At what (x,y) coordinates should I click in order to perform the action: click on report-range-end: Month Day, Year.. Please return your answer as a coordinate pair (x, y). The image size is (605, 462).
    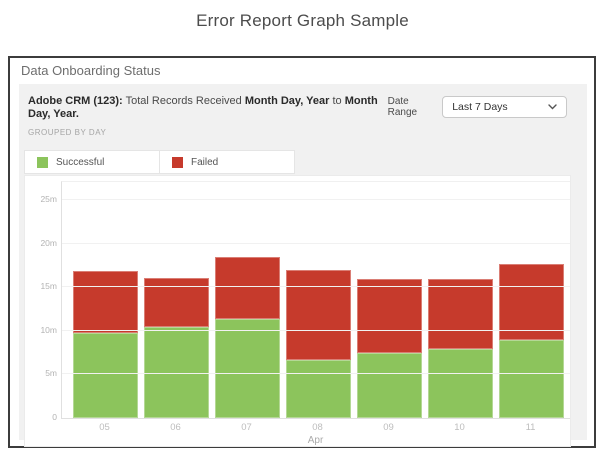
    Looking at the image, I should click on (203, 107).